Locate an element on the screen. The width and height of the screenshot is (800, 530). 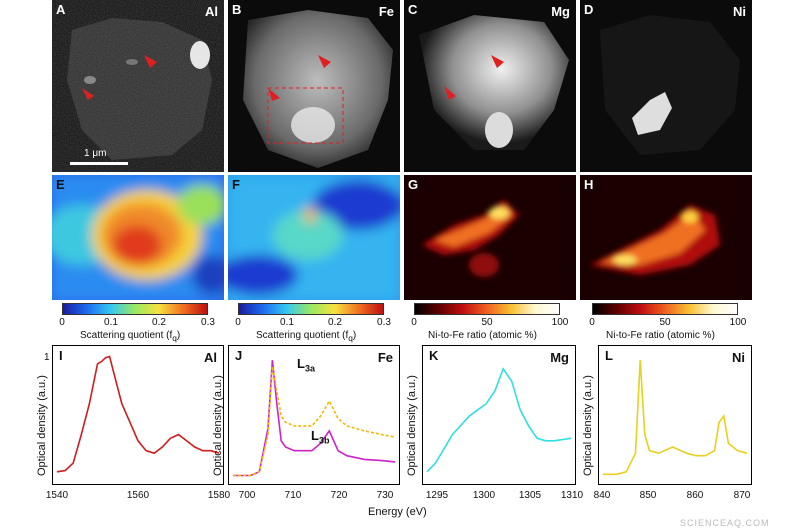
panel-letter: A is located at coordinates (61, 9).